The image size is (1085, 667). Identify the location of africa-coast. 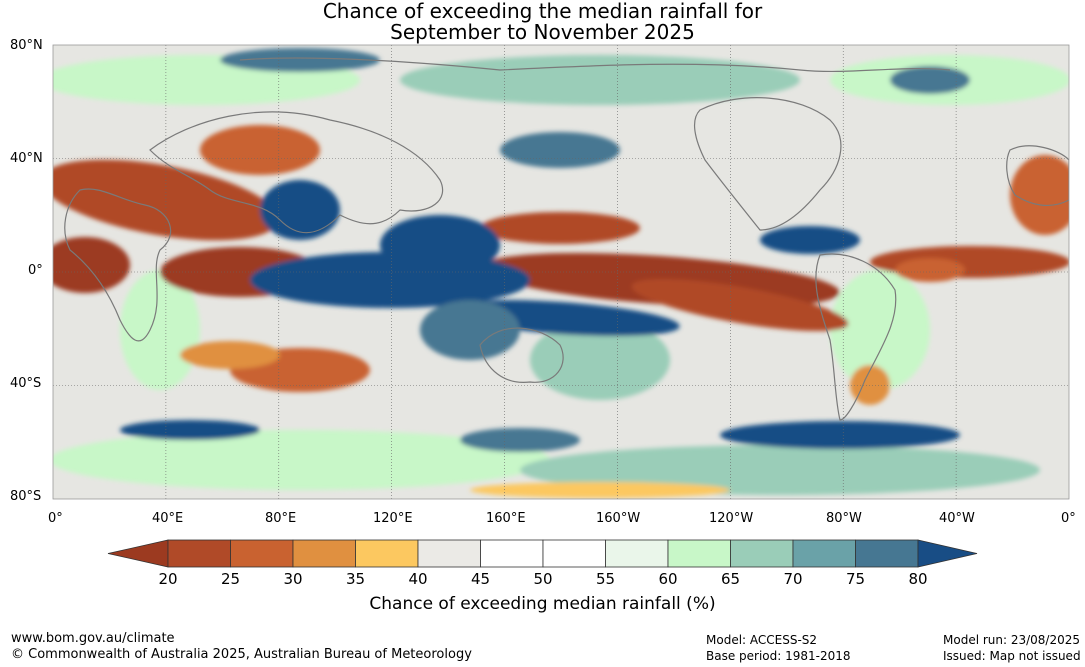
(118, 265).